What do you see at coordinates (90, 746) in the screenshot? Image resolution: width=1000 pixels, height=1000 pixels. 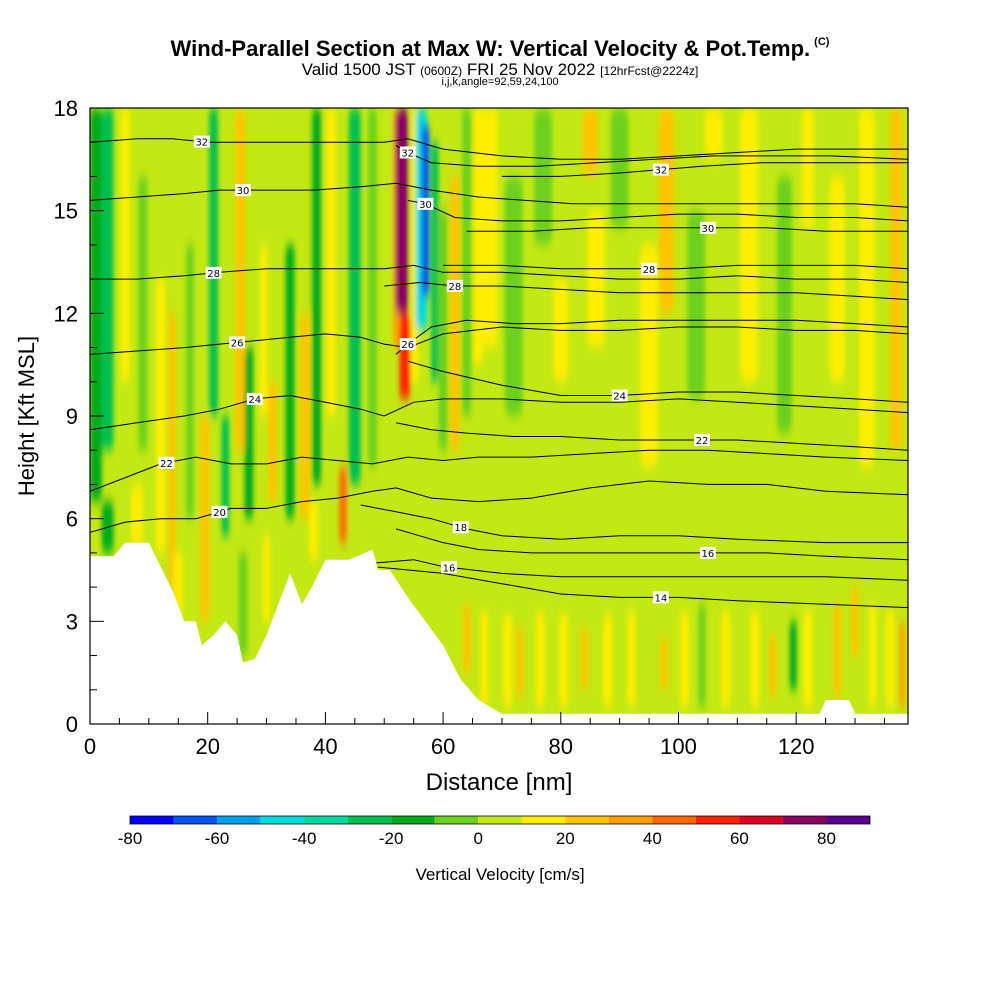 I see `x-tick-label: 0` at bounding box center [90, 746].